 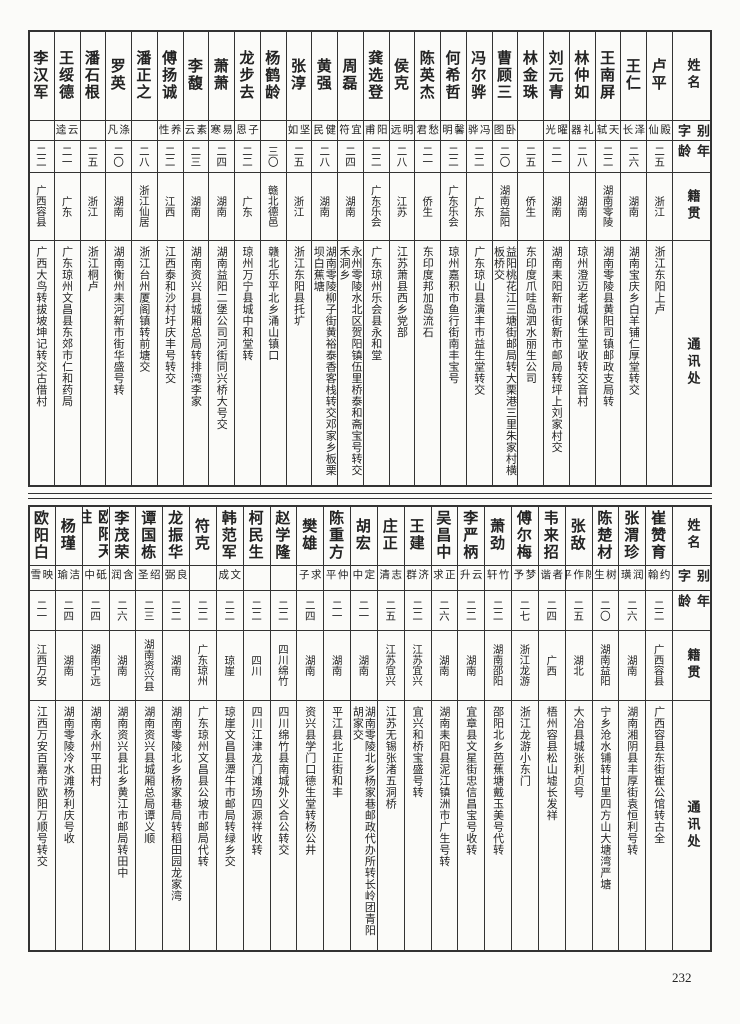 What do you see at coordinates (336, 825) in the screenshot?
I see `cell-address: 平江县北正街和丰` at bounding box center [336, 825].